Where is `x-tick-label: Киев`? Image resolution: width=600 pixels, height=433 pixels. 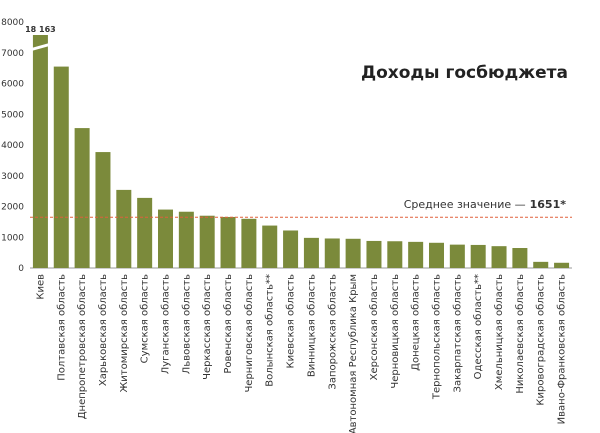 x-tick-label: Киев is located at coordinates (40, 287).